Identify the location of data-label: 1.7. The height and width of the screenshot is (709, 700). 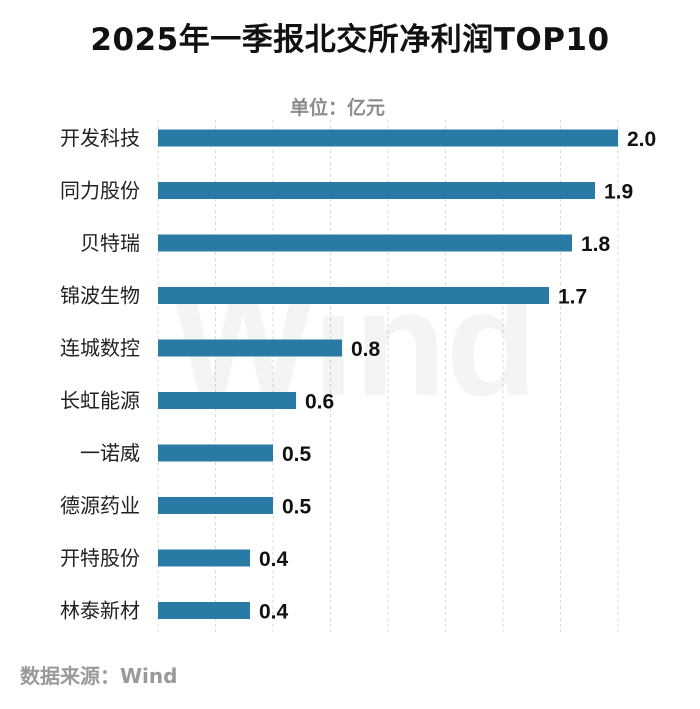
(572, 297).